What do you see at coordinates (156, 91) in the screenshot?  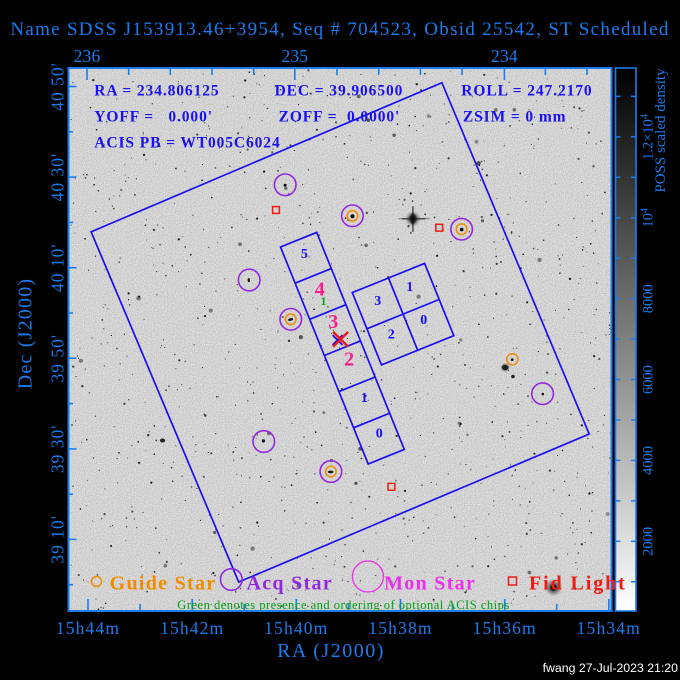 I see `svg-text: RA = 234.806125` at bounding box center [156, 91].